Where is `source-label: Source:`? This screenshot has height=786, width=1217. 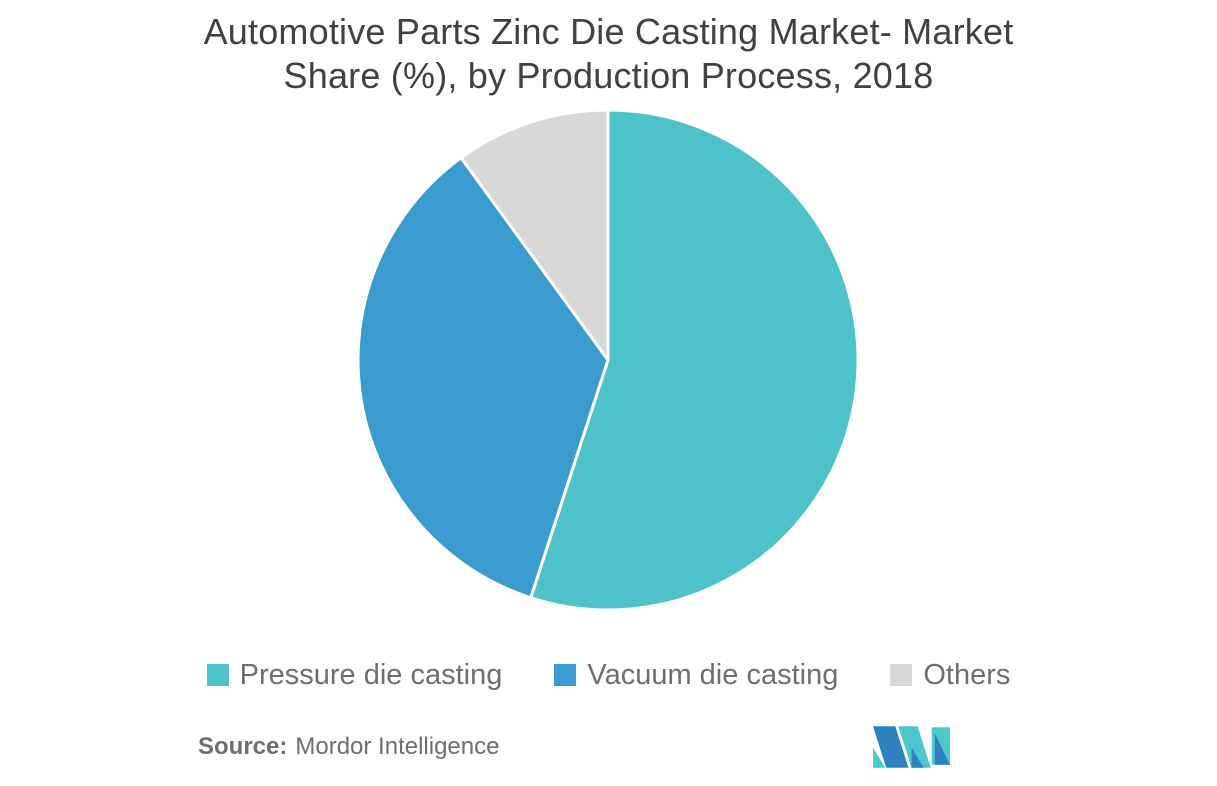
source-label: Source: is located at coordinates (243, 746).